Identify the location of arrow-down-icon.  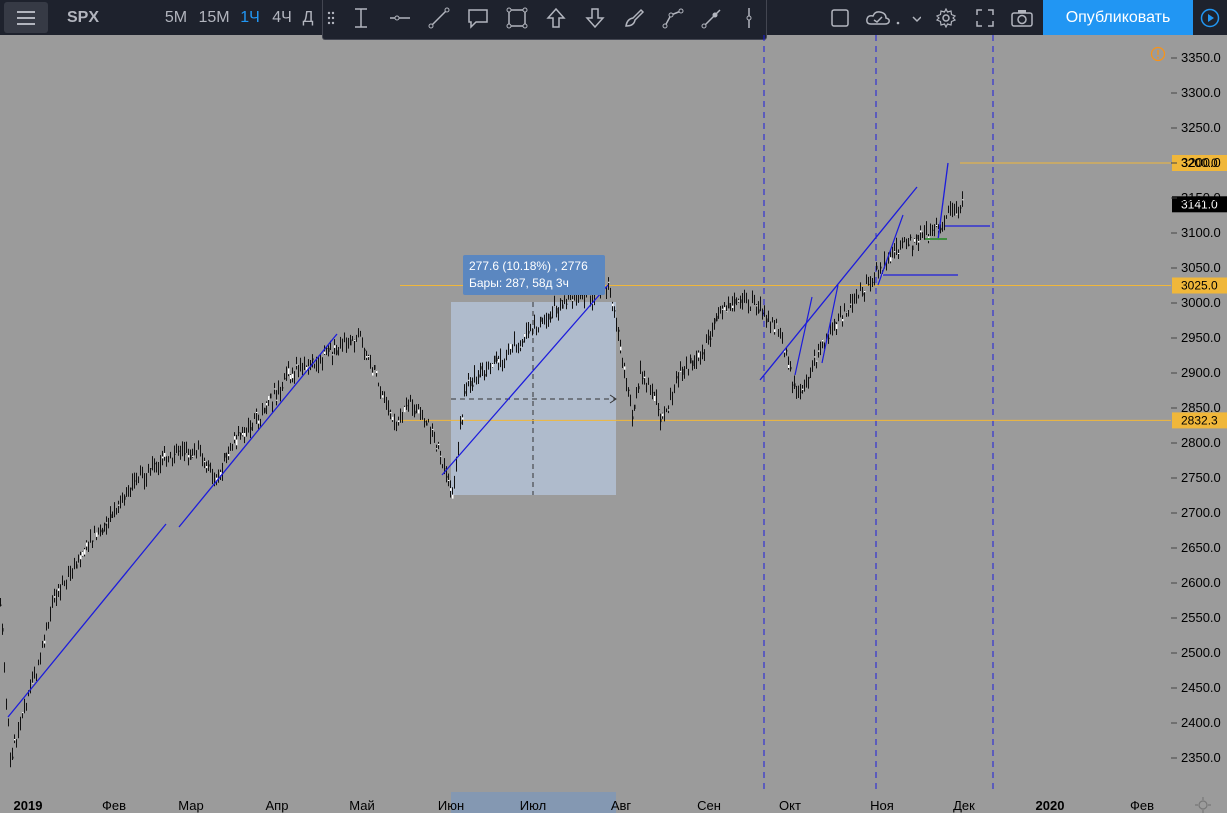
(594, 17).